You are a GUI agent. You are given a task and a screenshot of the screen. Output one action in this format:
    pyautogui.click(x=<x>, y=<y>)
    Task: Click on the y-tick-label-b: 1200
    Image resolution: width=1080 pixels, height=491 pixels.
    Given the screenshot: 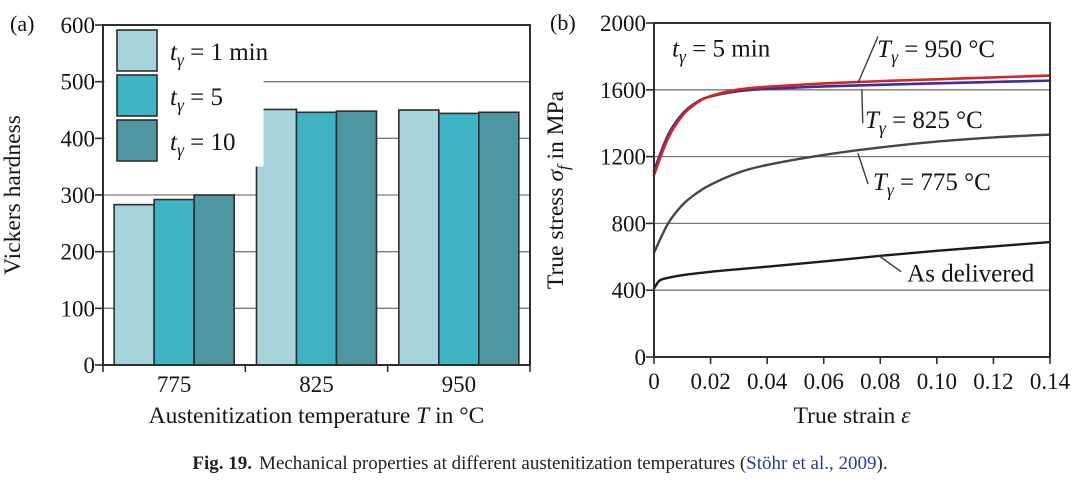 What is the action you would take?
    pyautogui.click(x=623, y=157)
    